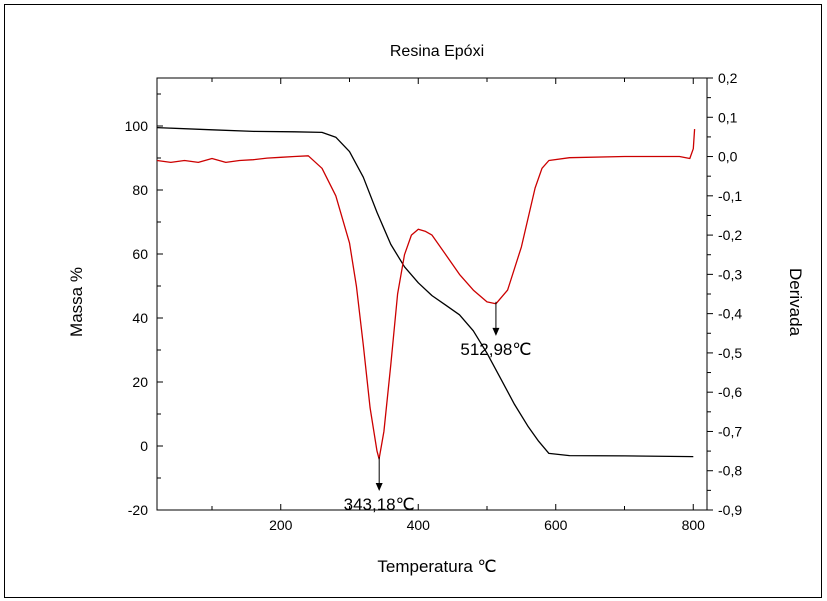 Image resolution: width=827 pixels, height=601 pixels. Describe the element at coordinates (140, 190) in the screenshot. I see `y-left-tick-label: 80` at that location.